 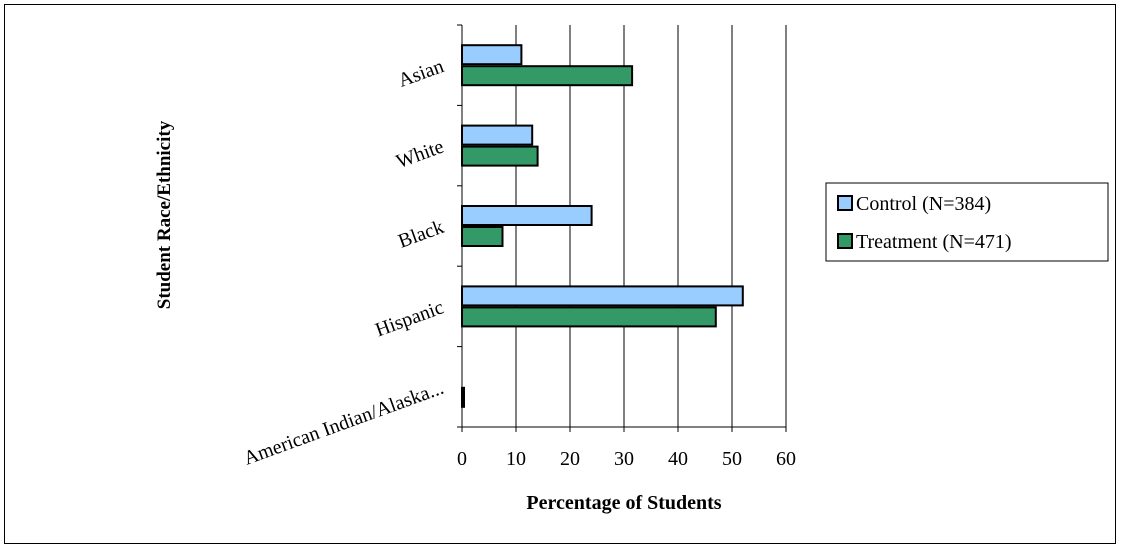 I want to click on x-tick-labels: 0 10 20 30 40 50 60, so click(x=626, y=459).